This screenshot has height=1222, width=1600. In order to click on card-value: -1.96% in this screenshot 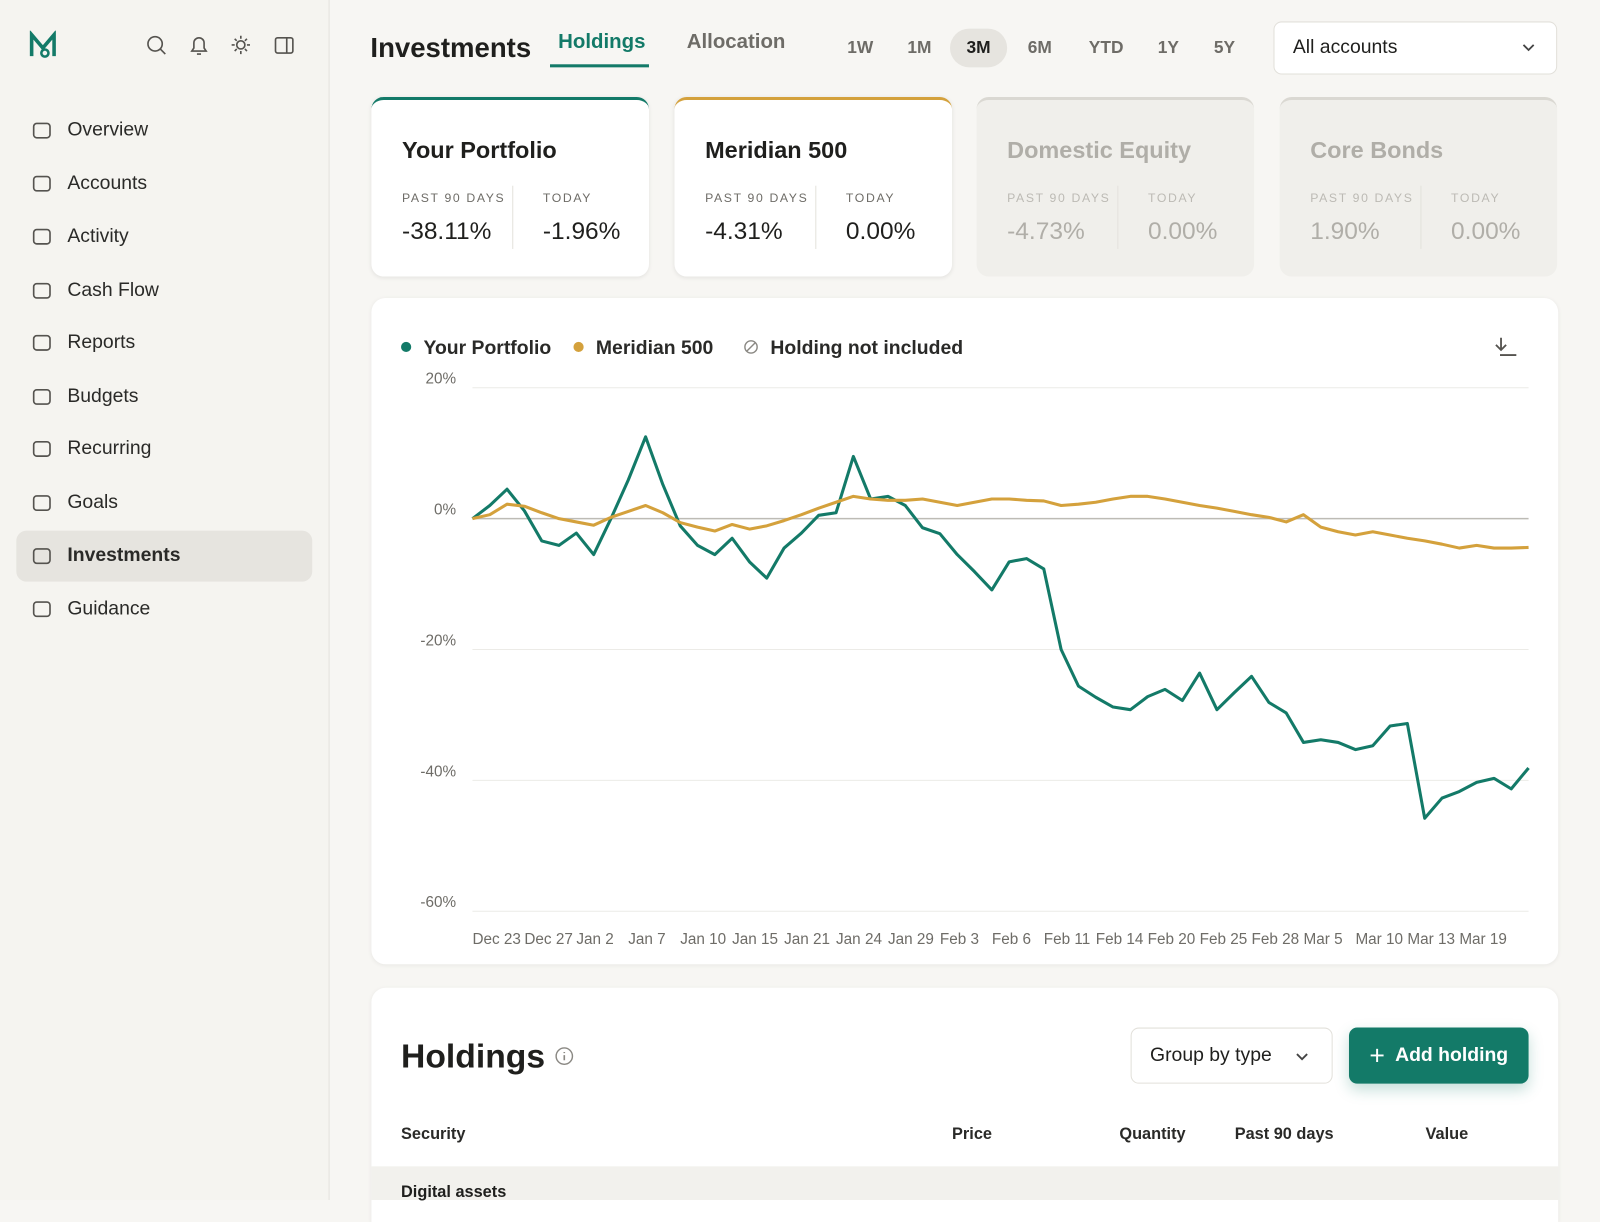, I will do `click(581, 231)`.